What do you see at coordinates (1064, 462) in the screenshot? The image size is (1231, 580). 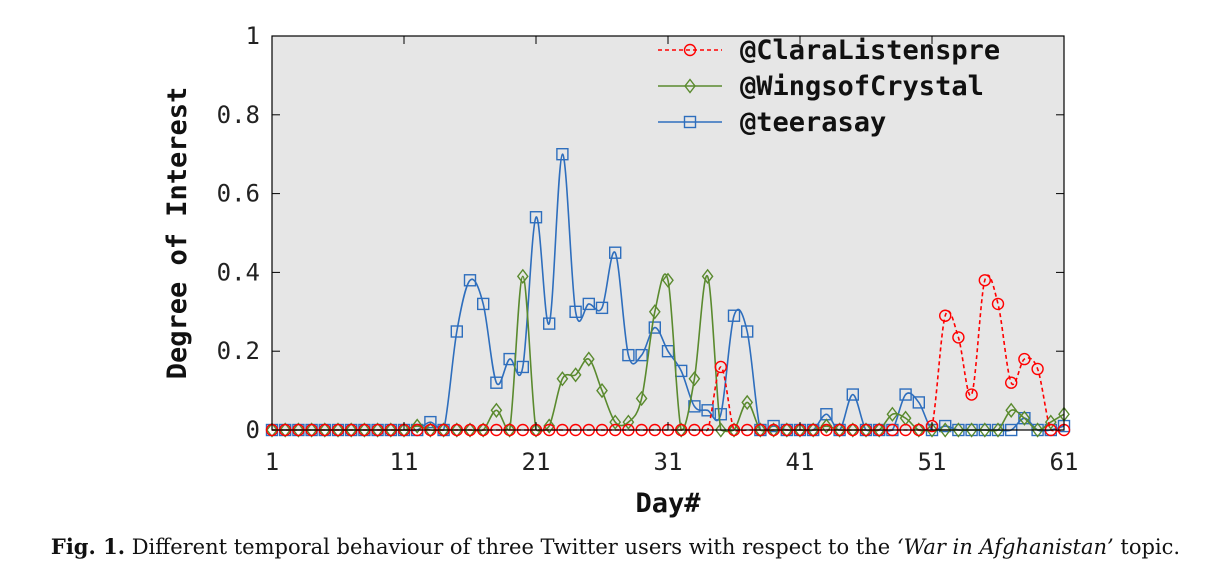 I see `x-tick-label: 61` at bounding box center [1064, 462].